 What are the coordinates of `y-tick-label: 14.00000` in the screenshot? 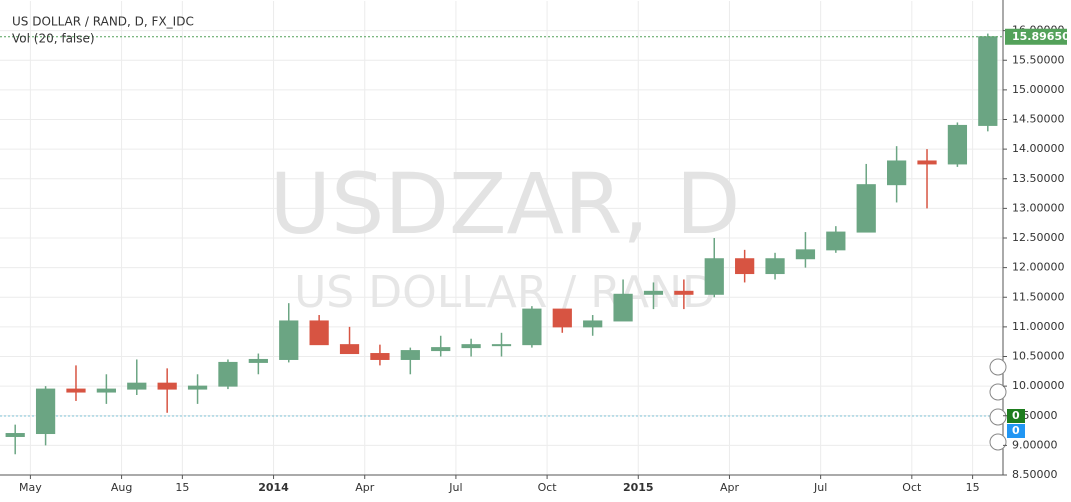 It's located at (1038, 148).